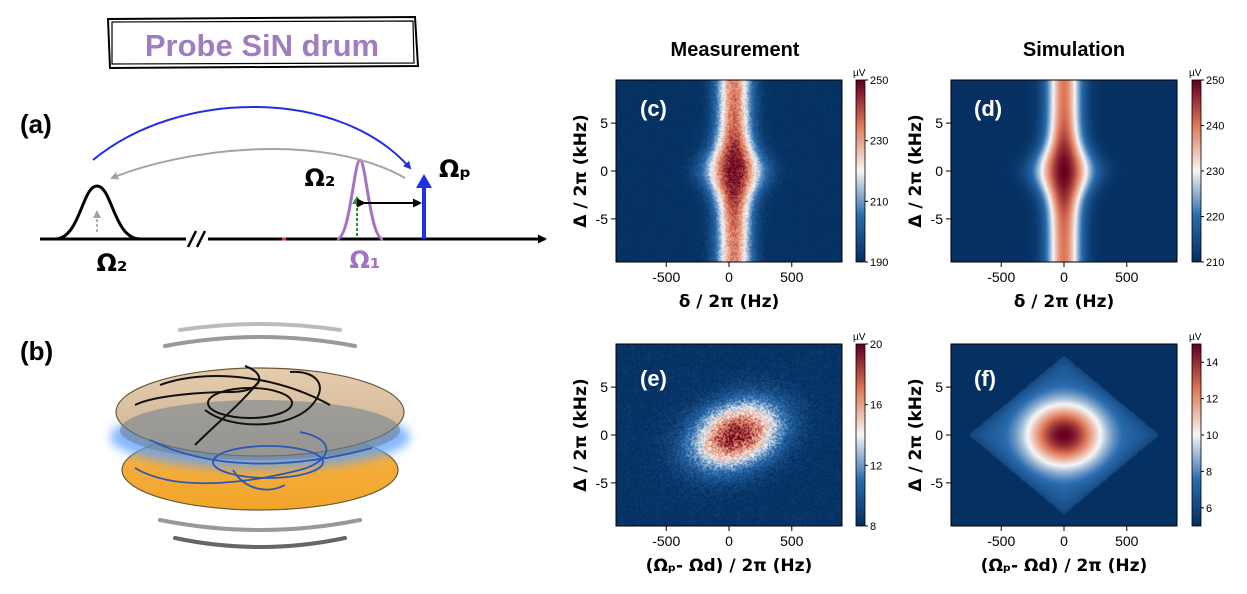 The height and width of the screenshot is (594, 1247). Describe the element at coordinates (876, 345) in the screenshot. I see `colorbar-tick-label: 20` at that location.